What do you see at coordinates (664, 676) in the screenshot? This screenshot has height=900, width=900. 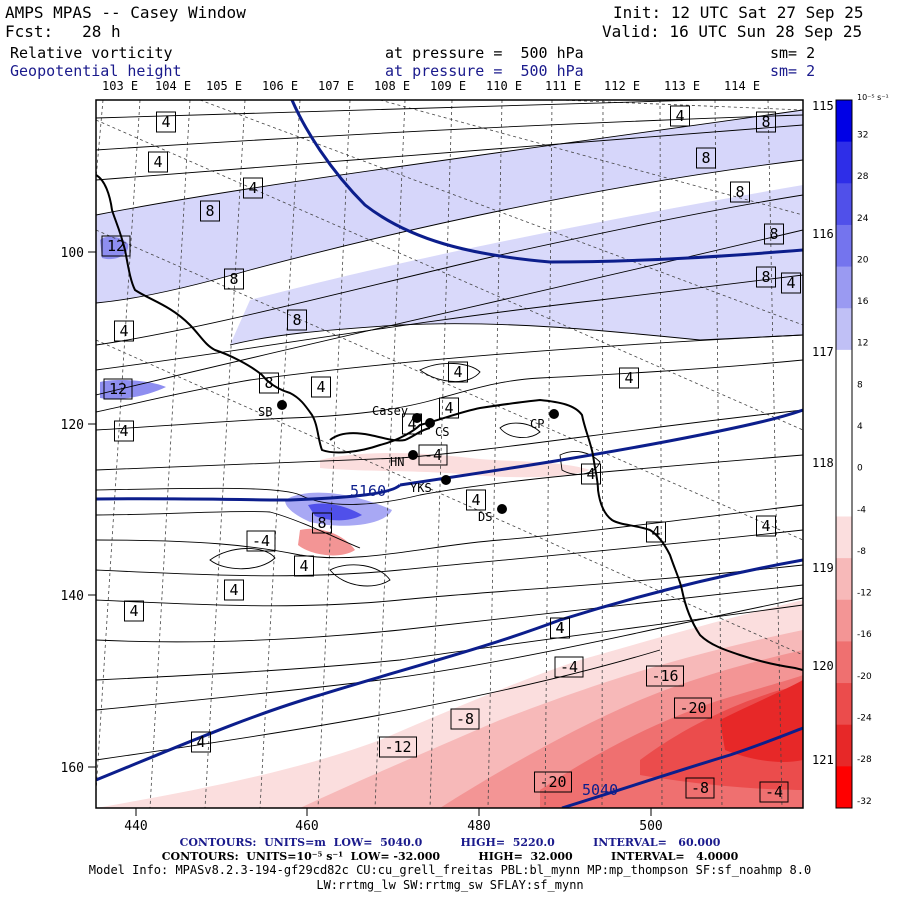 I see `vorticity-label: -16` at bounding box center [664, 676].